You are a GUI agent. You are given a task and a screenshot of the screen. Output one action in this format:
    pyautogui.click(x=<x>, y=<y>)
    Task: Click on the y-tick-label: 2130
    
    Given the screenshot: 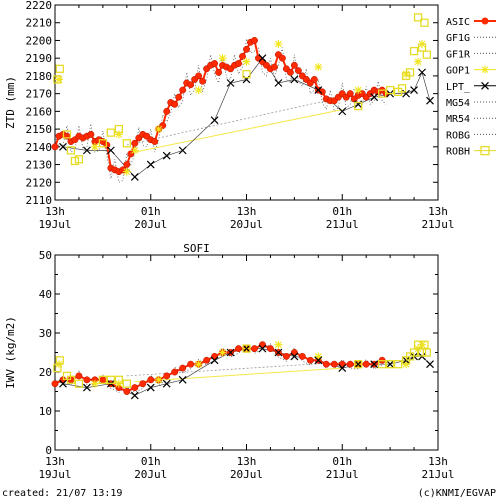 What is the action you would take?
    pyautogui.click(x=39, y=165)
    